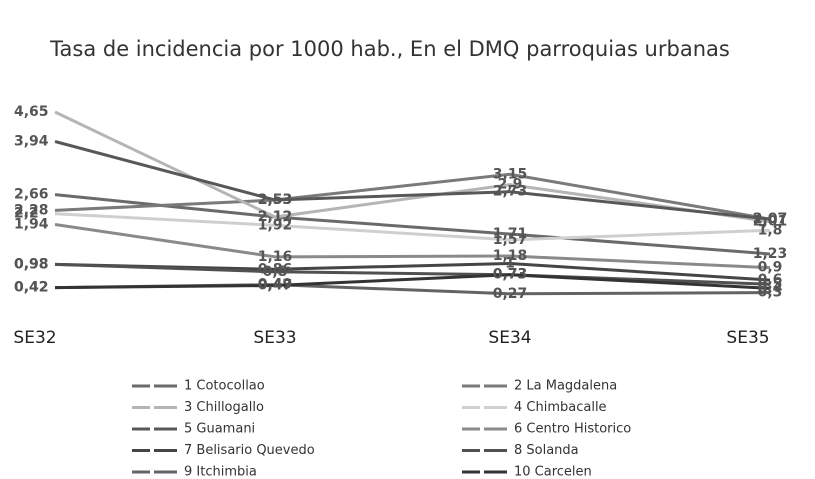 Image resolution: width=815 pixels, height=479 pixels. I want to click on data-label: 2,07, so click(770, 219).